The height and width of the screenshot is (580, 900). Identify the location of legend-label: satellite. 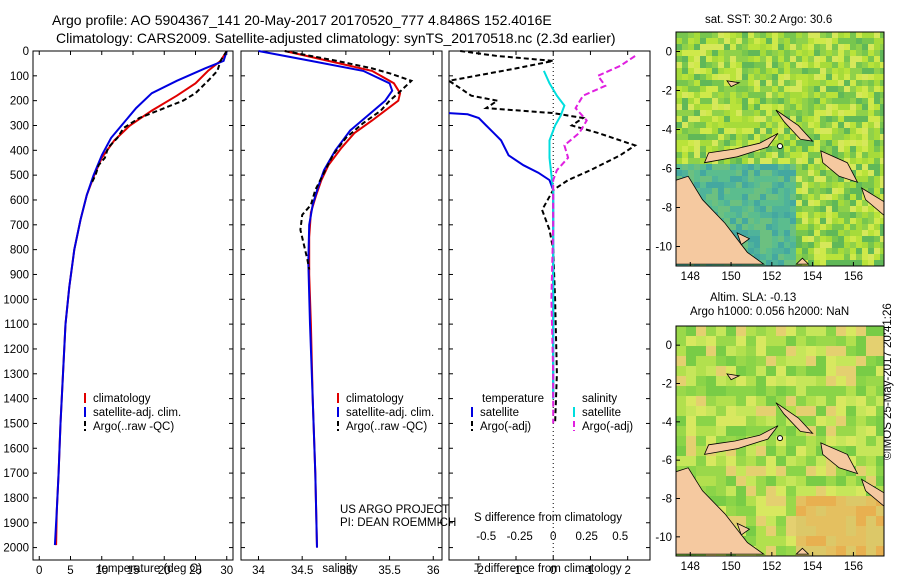
(601, 413).